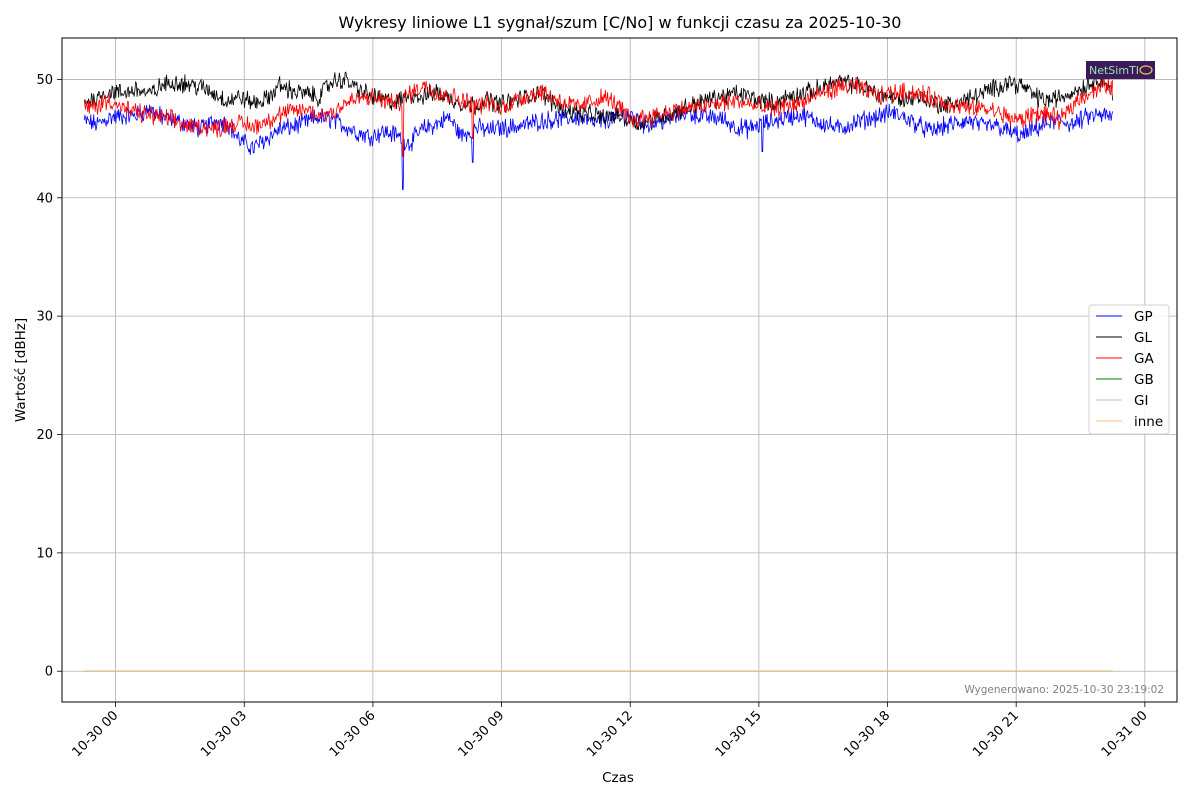 This screenshot has height=800, width=1200. What do you see at coordinates (1114, 70) in the screenshot?
I see `logo-text: NetSimTI` at bounding box center [1114, 70].